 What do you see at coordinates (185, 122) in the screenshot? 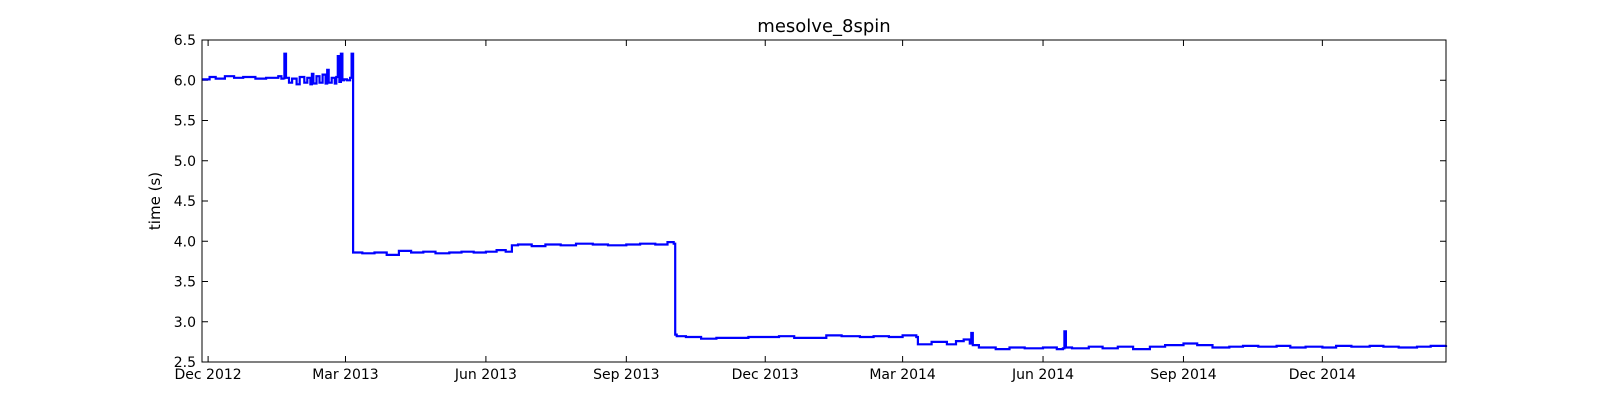
I see `y-tick-label: 5.5` at bounding box center [185, 122].